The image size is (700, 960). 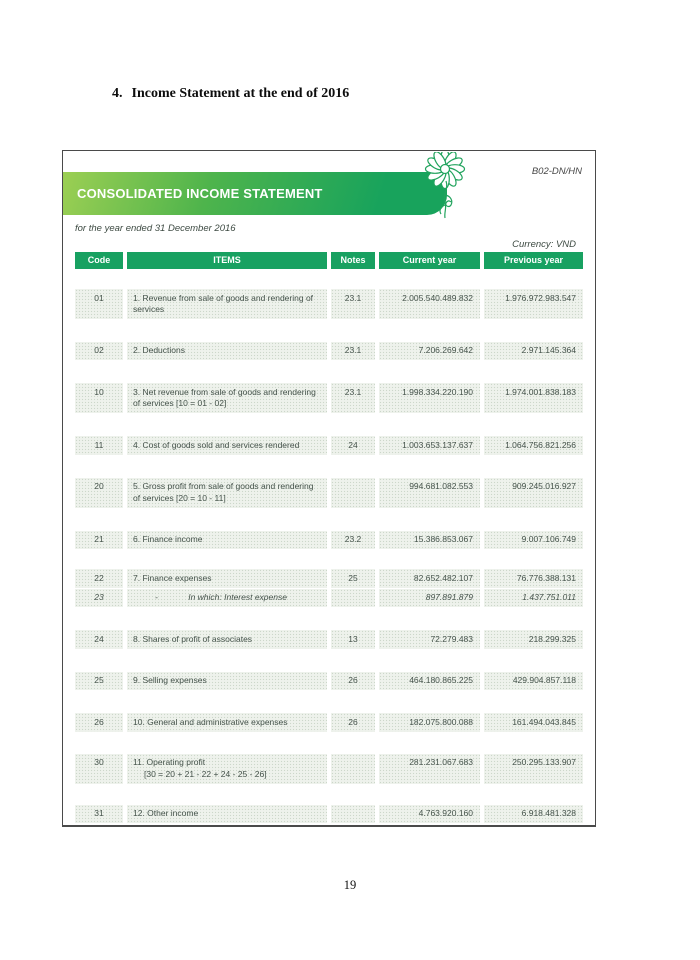 I want to click on note-cell: 24, so click(x=353, y=445).